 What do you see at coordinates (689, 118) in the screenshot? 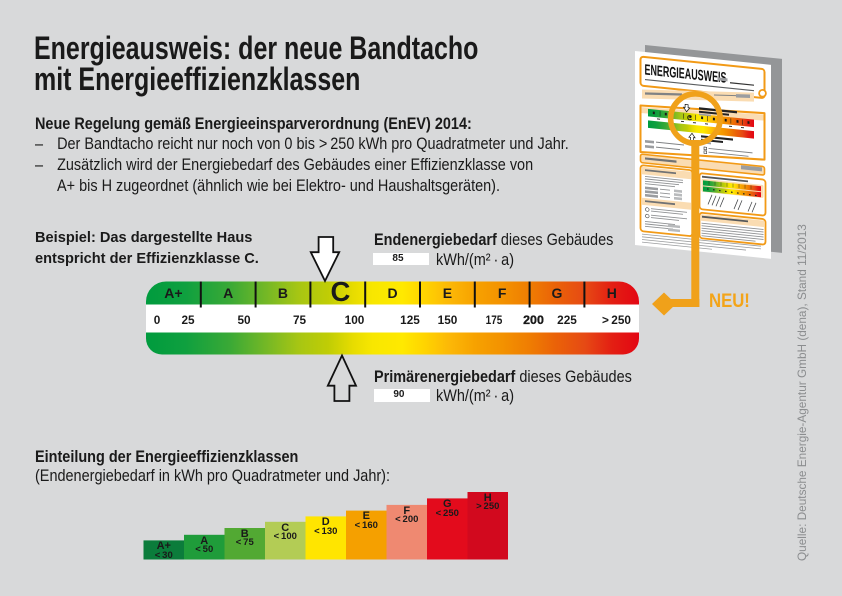
I see `svg-text: C` at bounding box center [689, 118].